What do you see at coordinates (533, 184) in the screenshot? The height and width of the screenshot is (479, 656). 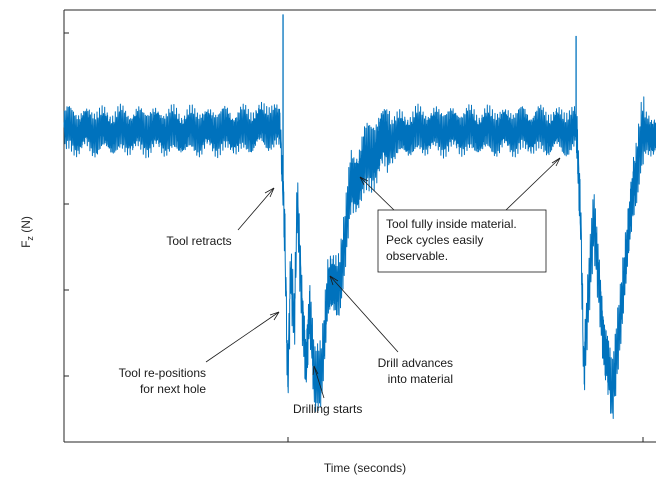 I see `arrow-peck-right` at bounding box center [533, 184].